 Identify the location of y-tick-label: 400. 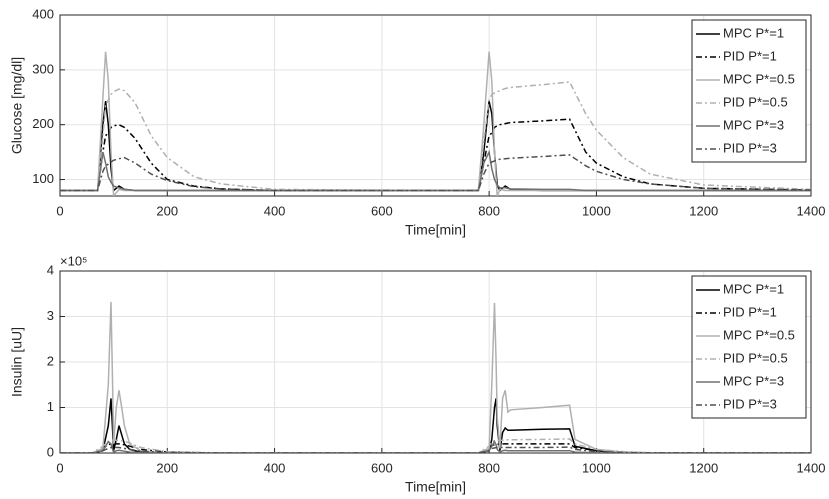
(43, 13).